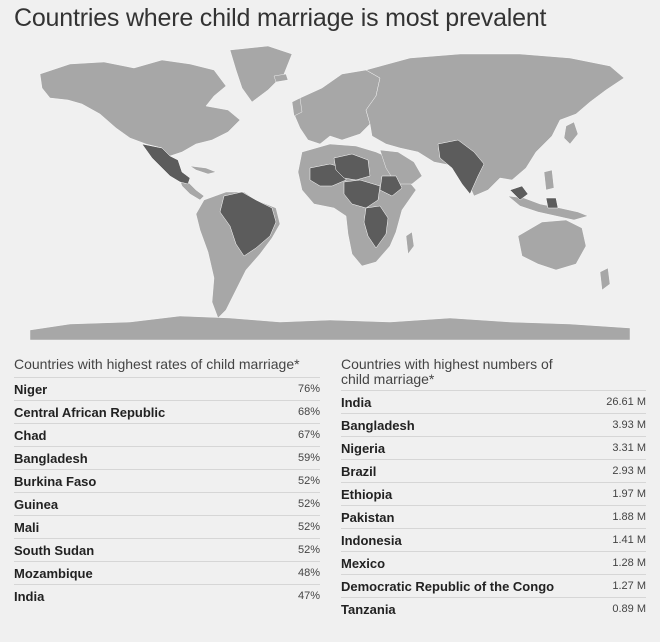  What do you see at coordinates (447, 364) in the screenshot?
I see `numbers-table-header-line1: Countries with highest numbers of` at bounding box center [447, 364].